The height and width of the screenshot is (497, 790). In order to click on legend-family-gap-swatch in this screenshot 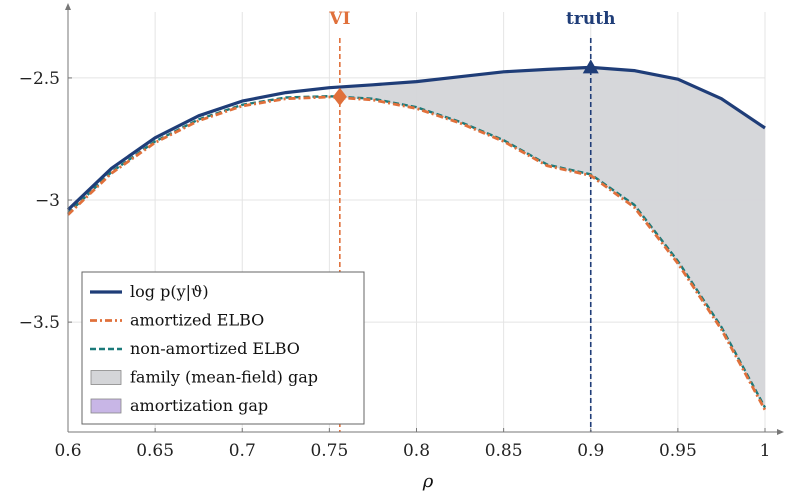, I will do `click(106, 377)`.